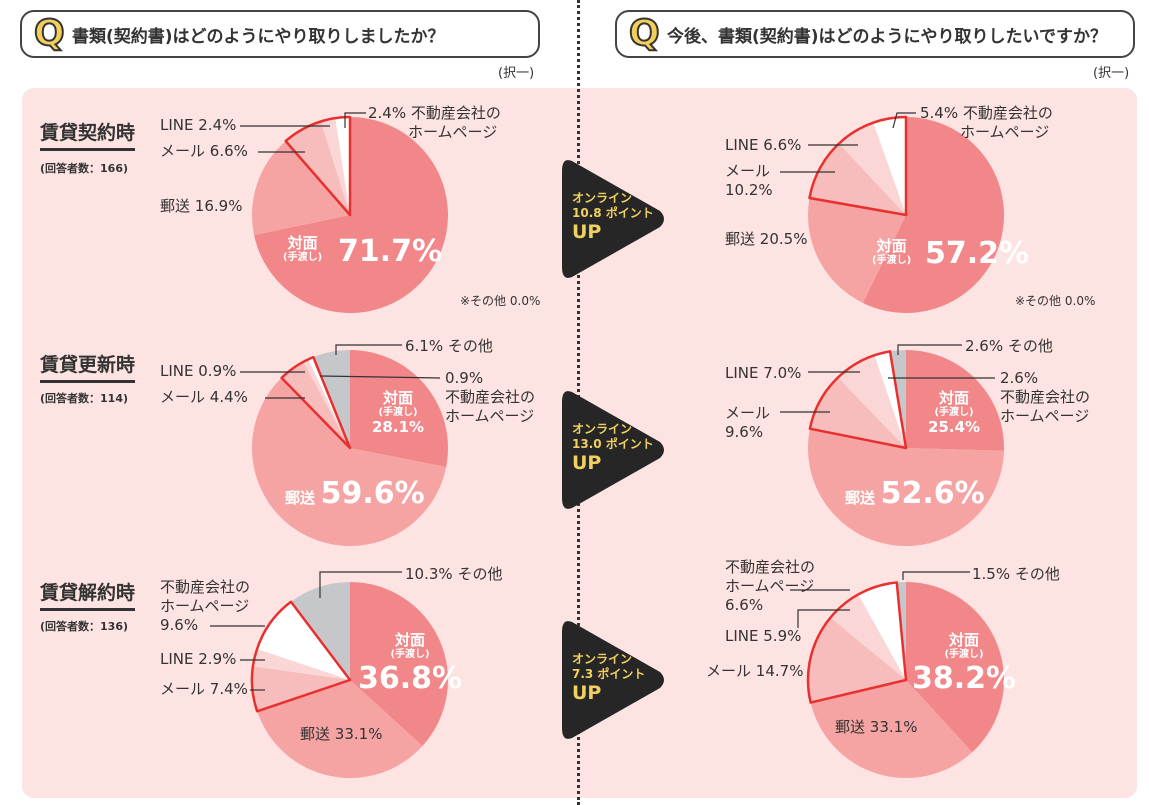  Describe the element at coordinates (320, 631) in the screenshot. I see `pie-slice-other` at that location.